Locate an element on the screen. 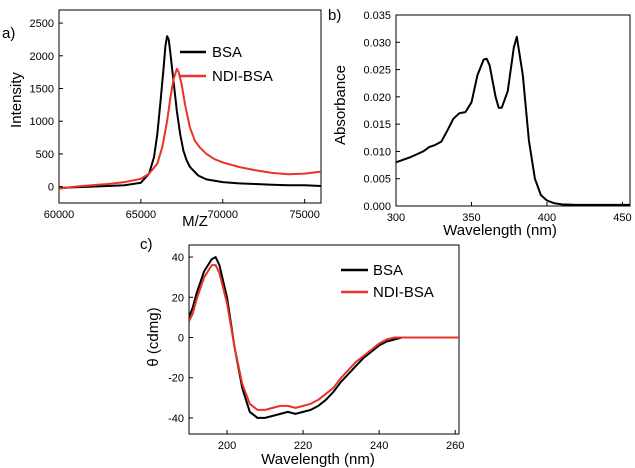 Image resolution: width=635 pixels, height=468 pixels. x-tick-label: 450 is located at coordinates (622, 218).